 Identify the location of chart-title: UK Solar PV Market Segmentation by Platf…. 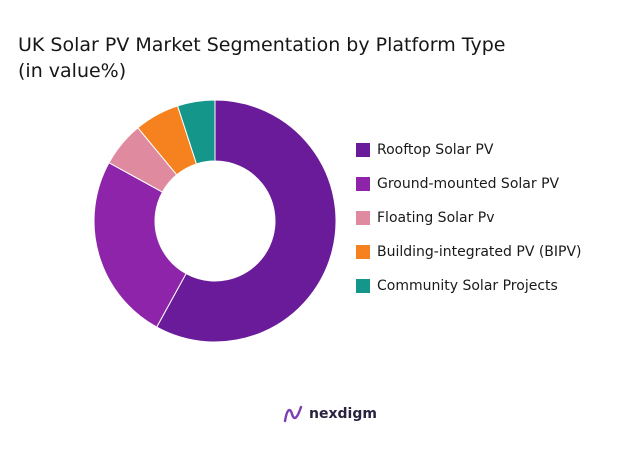
(318, 58).